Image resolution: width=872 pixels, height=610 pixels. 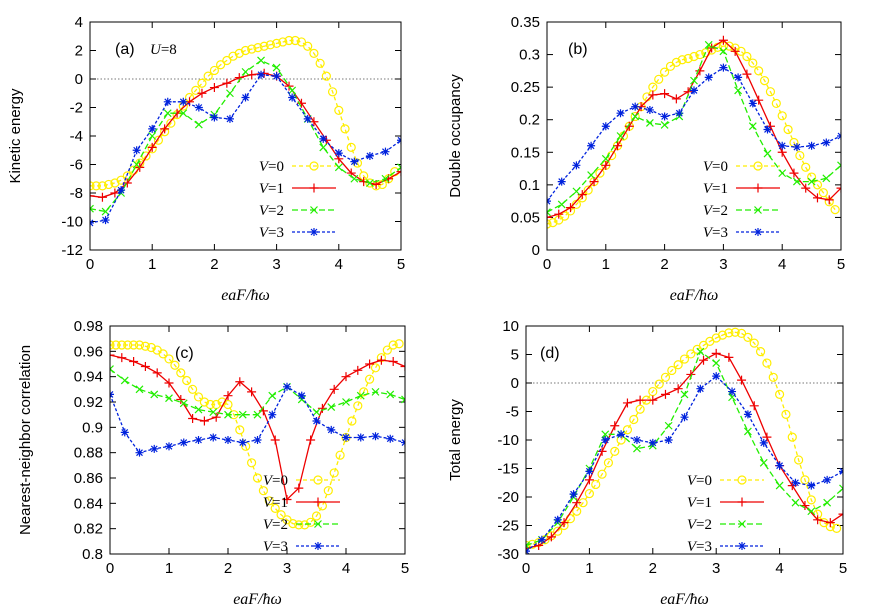 I want to click on x-tick-label: 5, so click(x=843, y=568).